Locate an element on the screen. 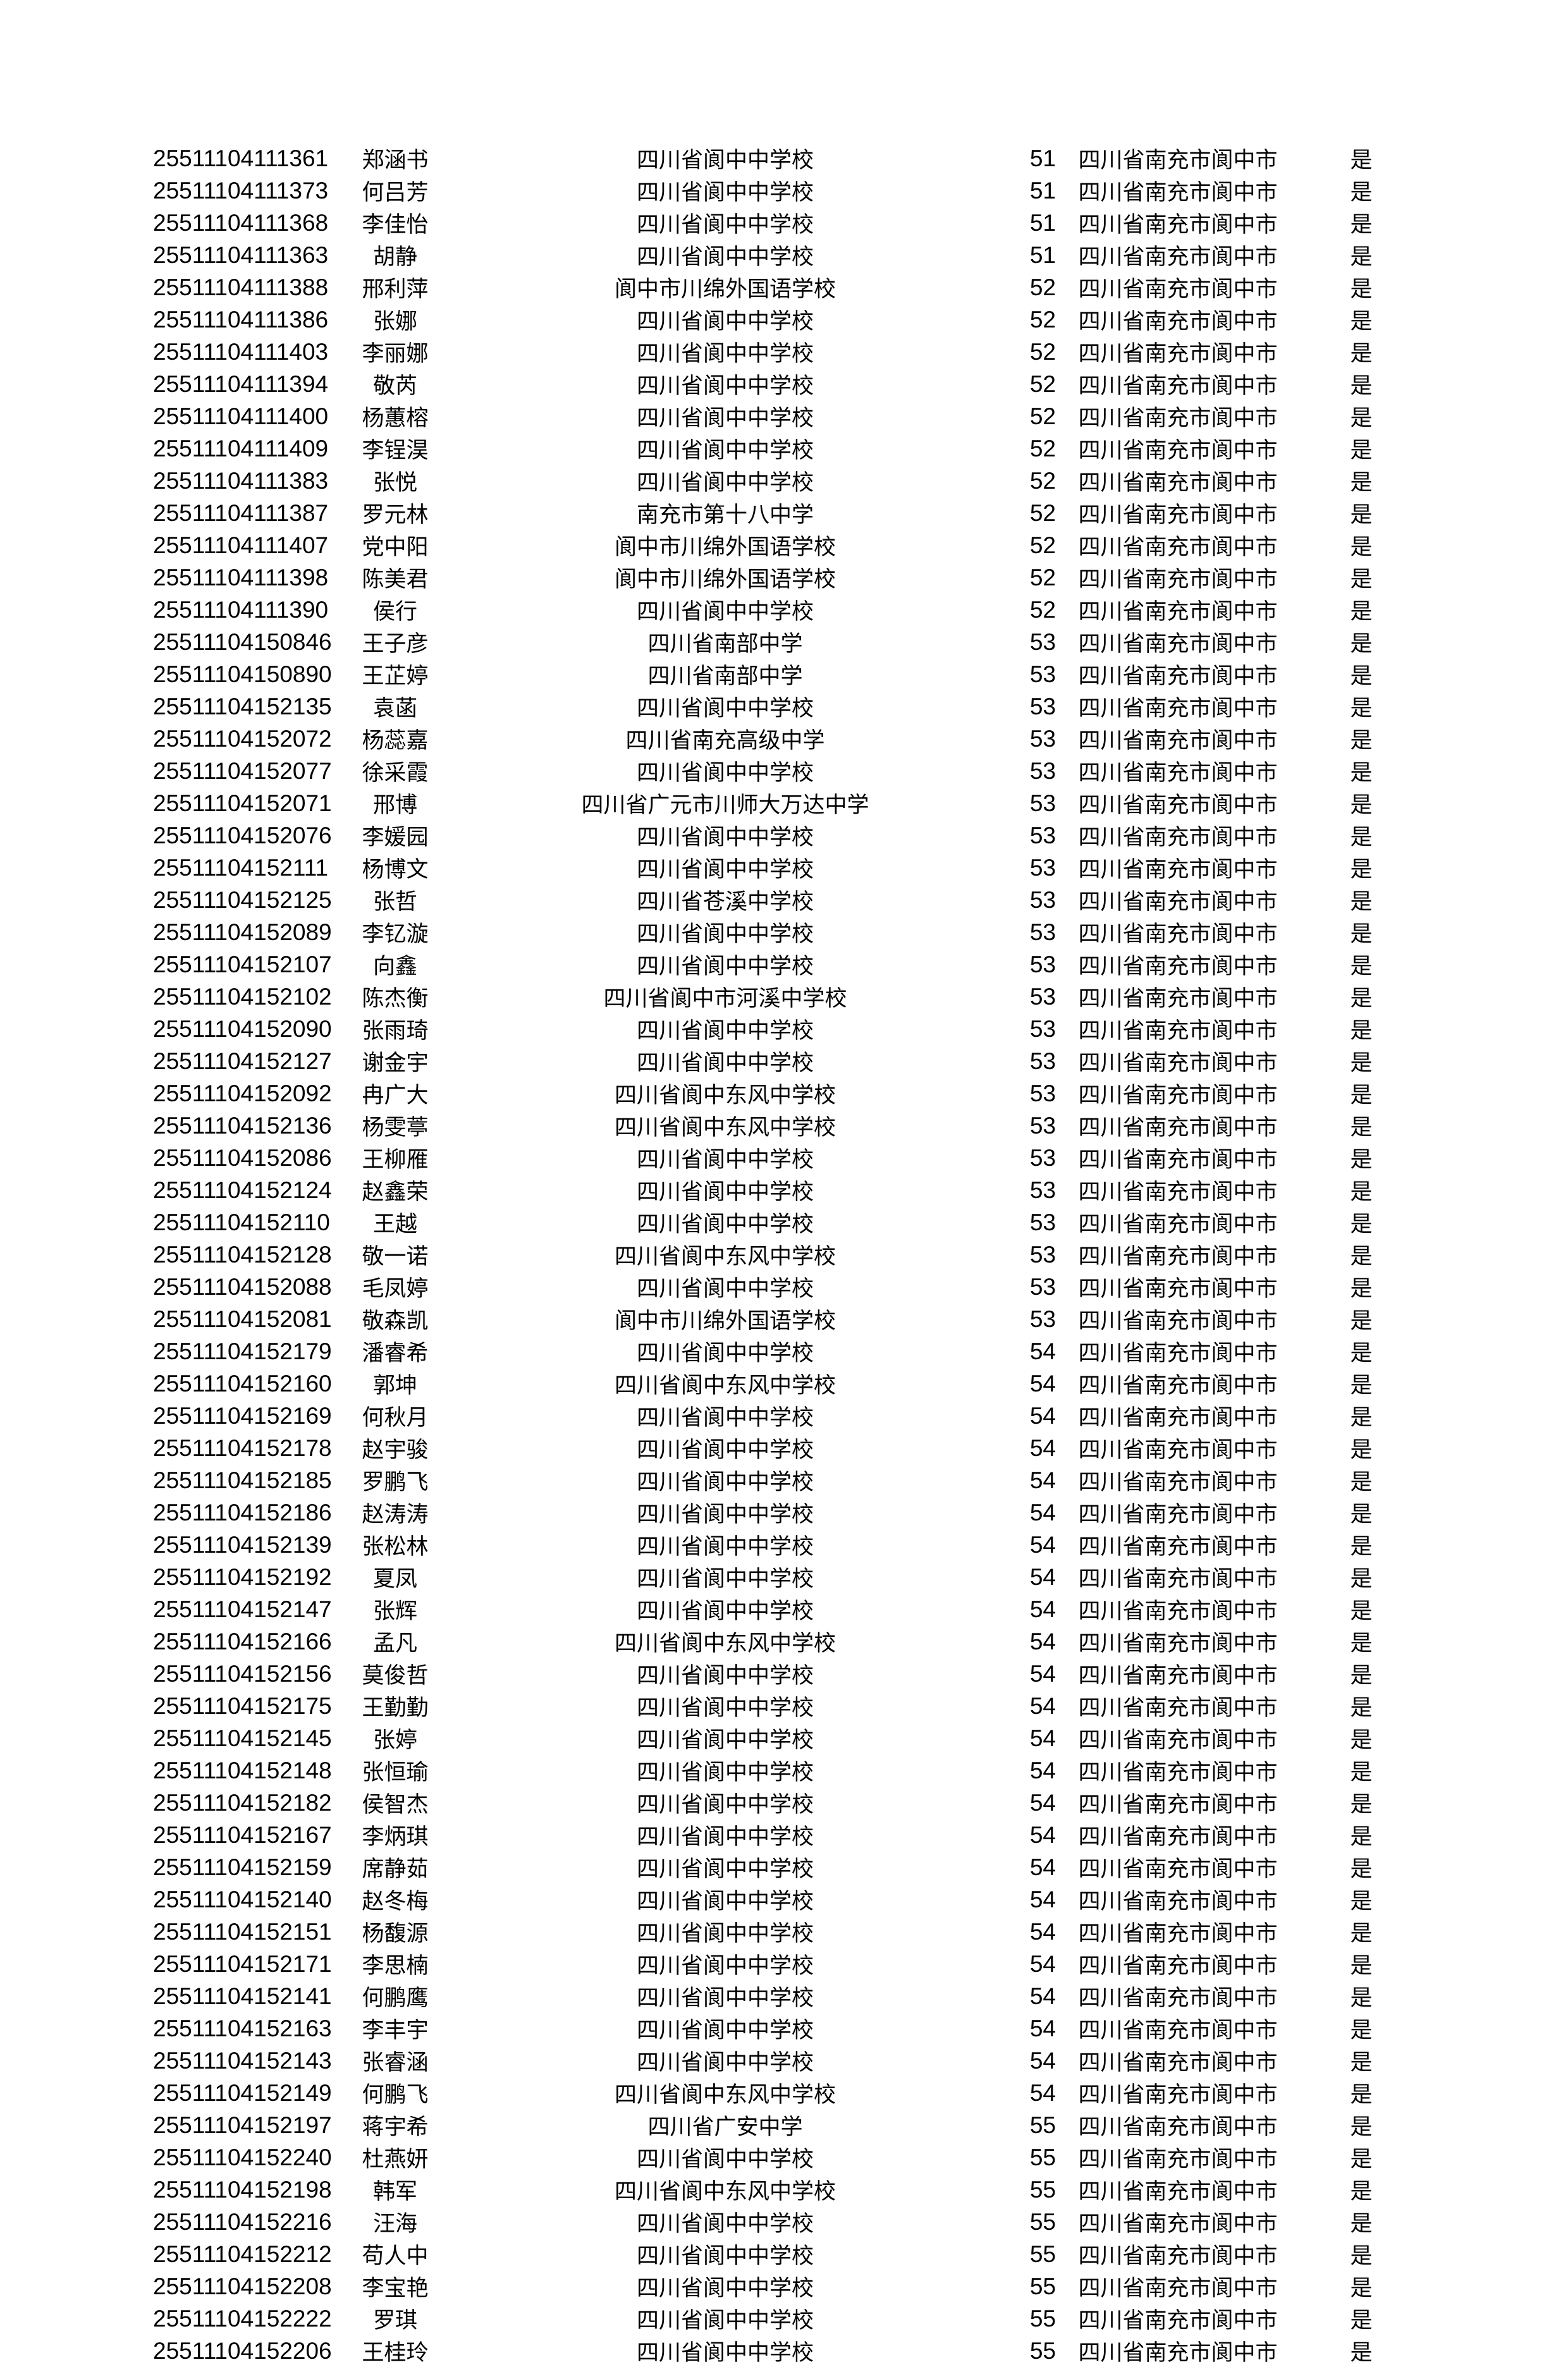 The image size is (1568, 2367). cell-name: 杨蕊嘉 is located at coordinates (395, 740).